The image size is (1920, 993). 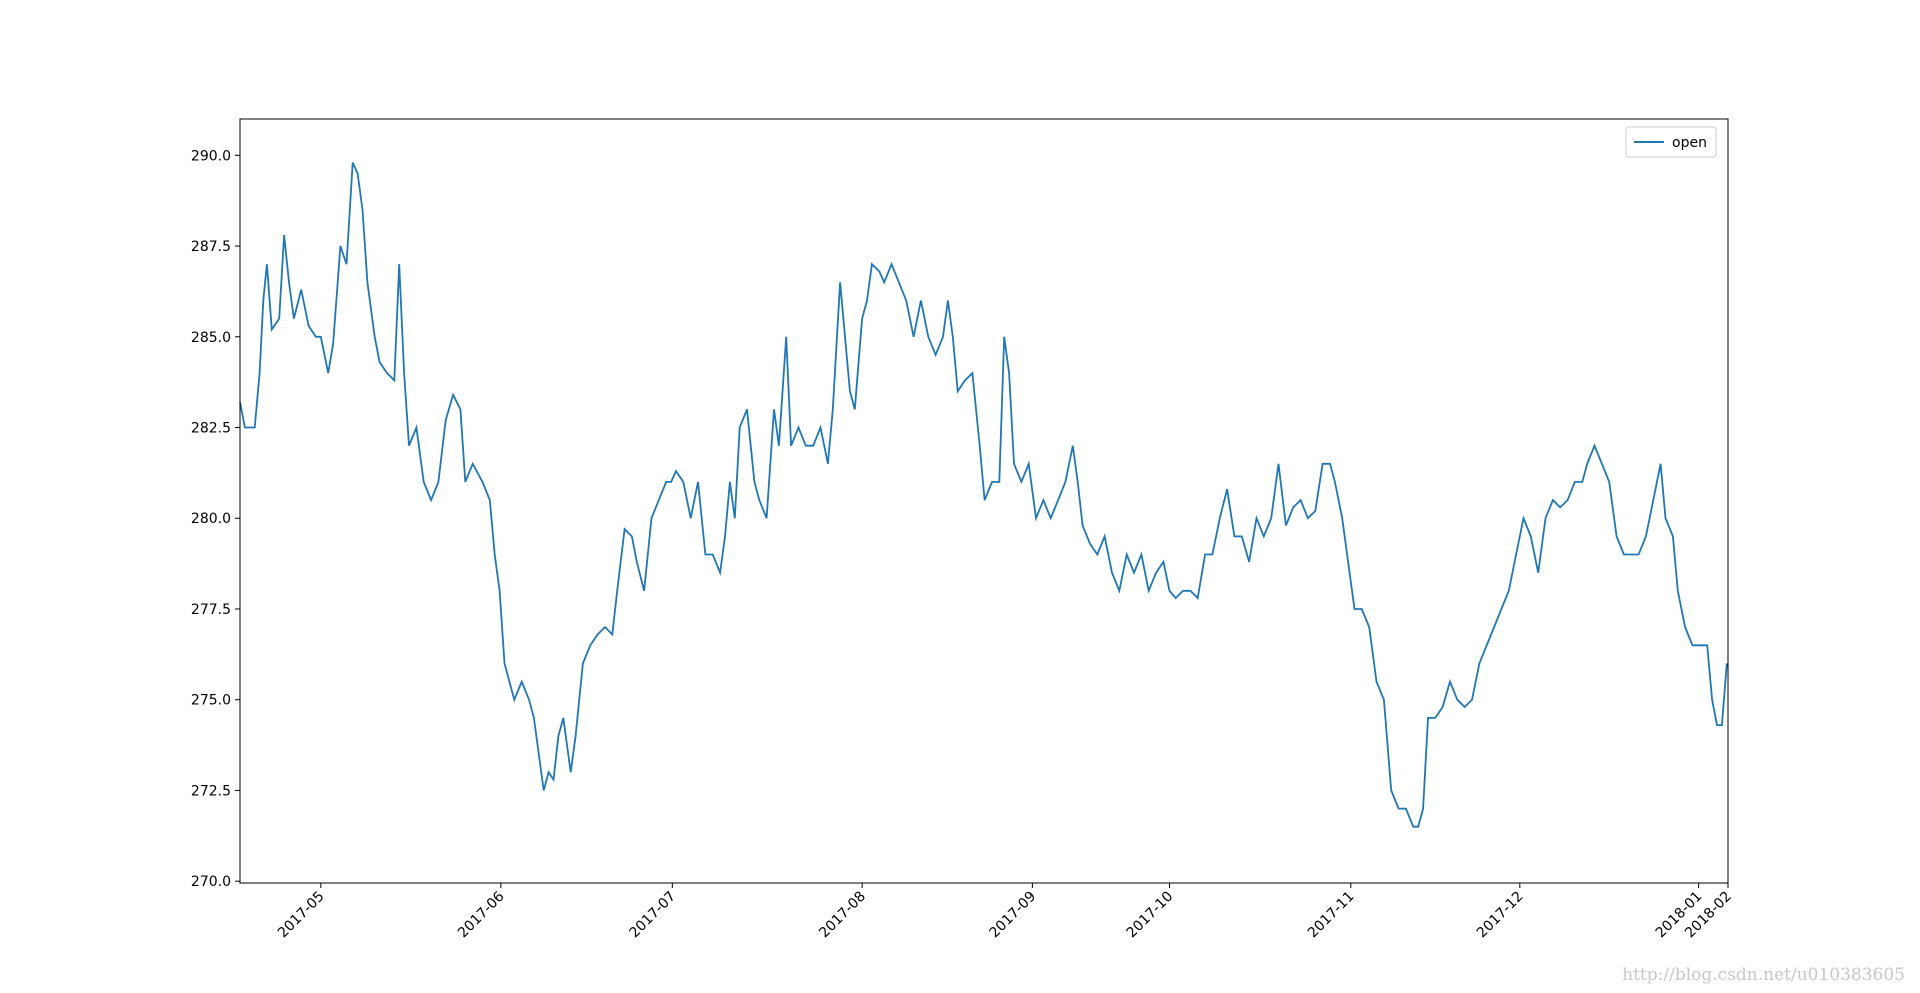 What do you see at coordinates (1689, 143) in the screenshot?
I see `legend-label: open` at bounding box center [1689, 143].